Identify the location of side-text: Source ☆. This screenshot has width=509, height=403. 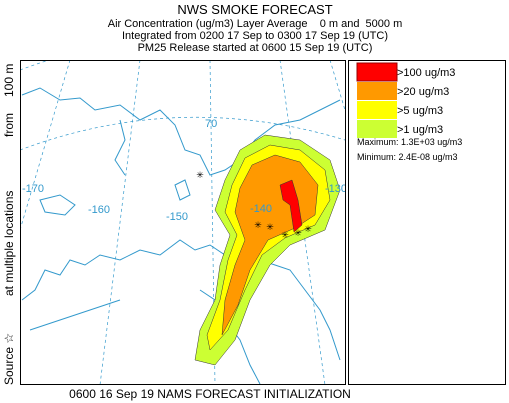
(9, 359).